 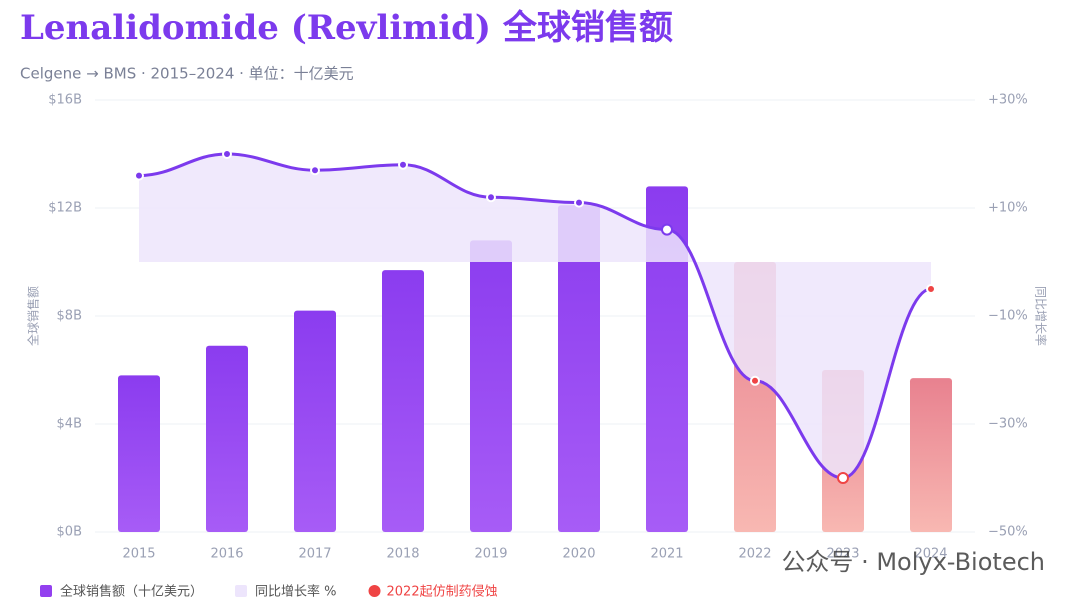 I want to click on x-tick-label: 2021, so click(x=666, y=554).